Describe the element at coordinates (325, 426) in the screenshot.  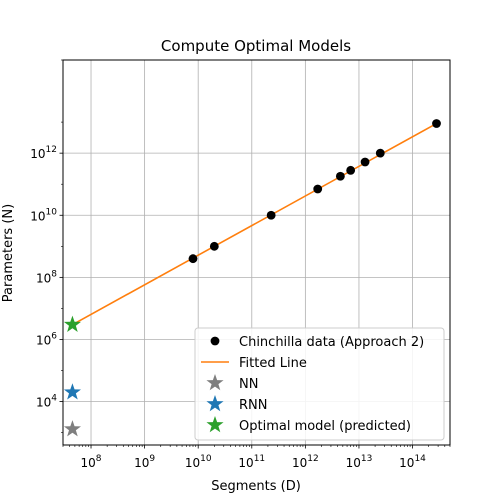
I see `legend-label: Optimal model (predicted)` at that location.